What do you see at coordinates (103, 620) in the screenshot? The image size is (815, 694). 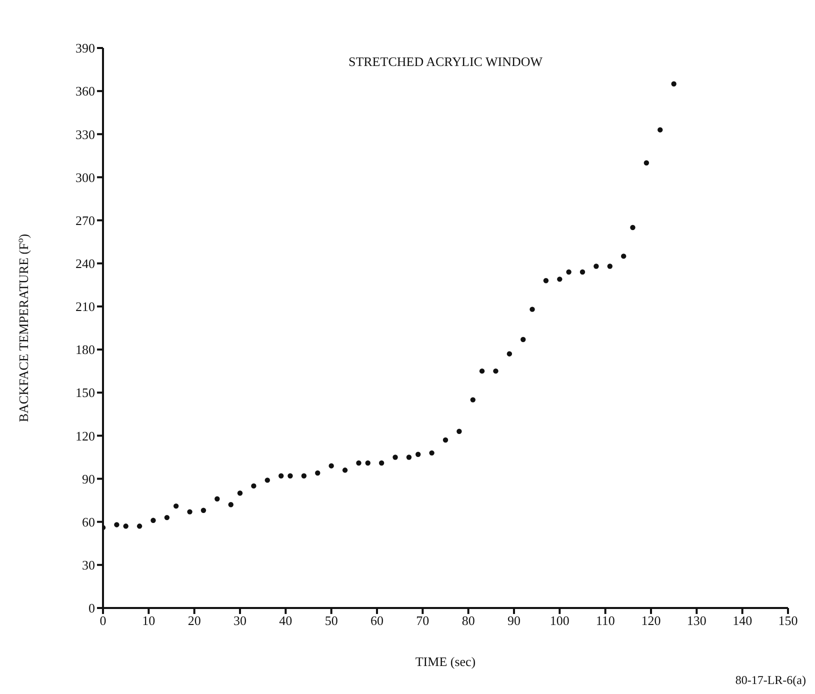 I see `x-tick-label: 0` at bounding box center [103, 620].